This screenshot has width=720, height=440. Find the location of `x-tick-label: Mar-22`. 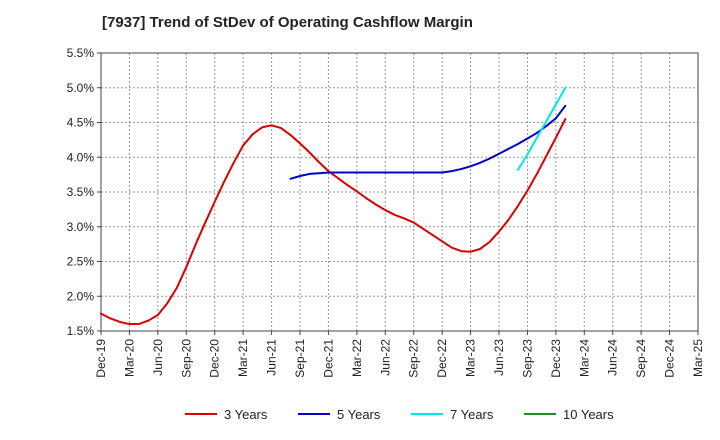

x-tick-label: Mar-22 is located at coordinates (357, 358).